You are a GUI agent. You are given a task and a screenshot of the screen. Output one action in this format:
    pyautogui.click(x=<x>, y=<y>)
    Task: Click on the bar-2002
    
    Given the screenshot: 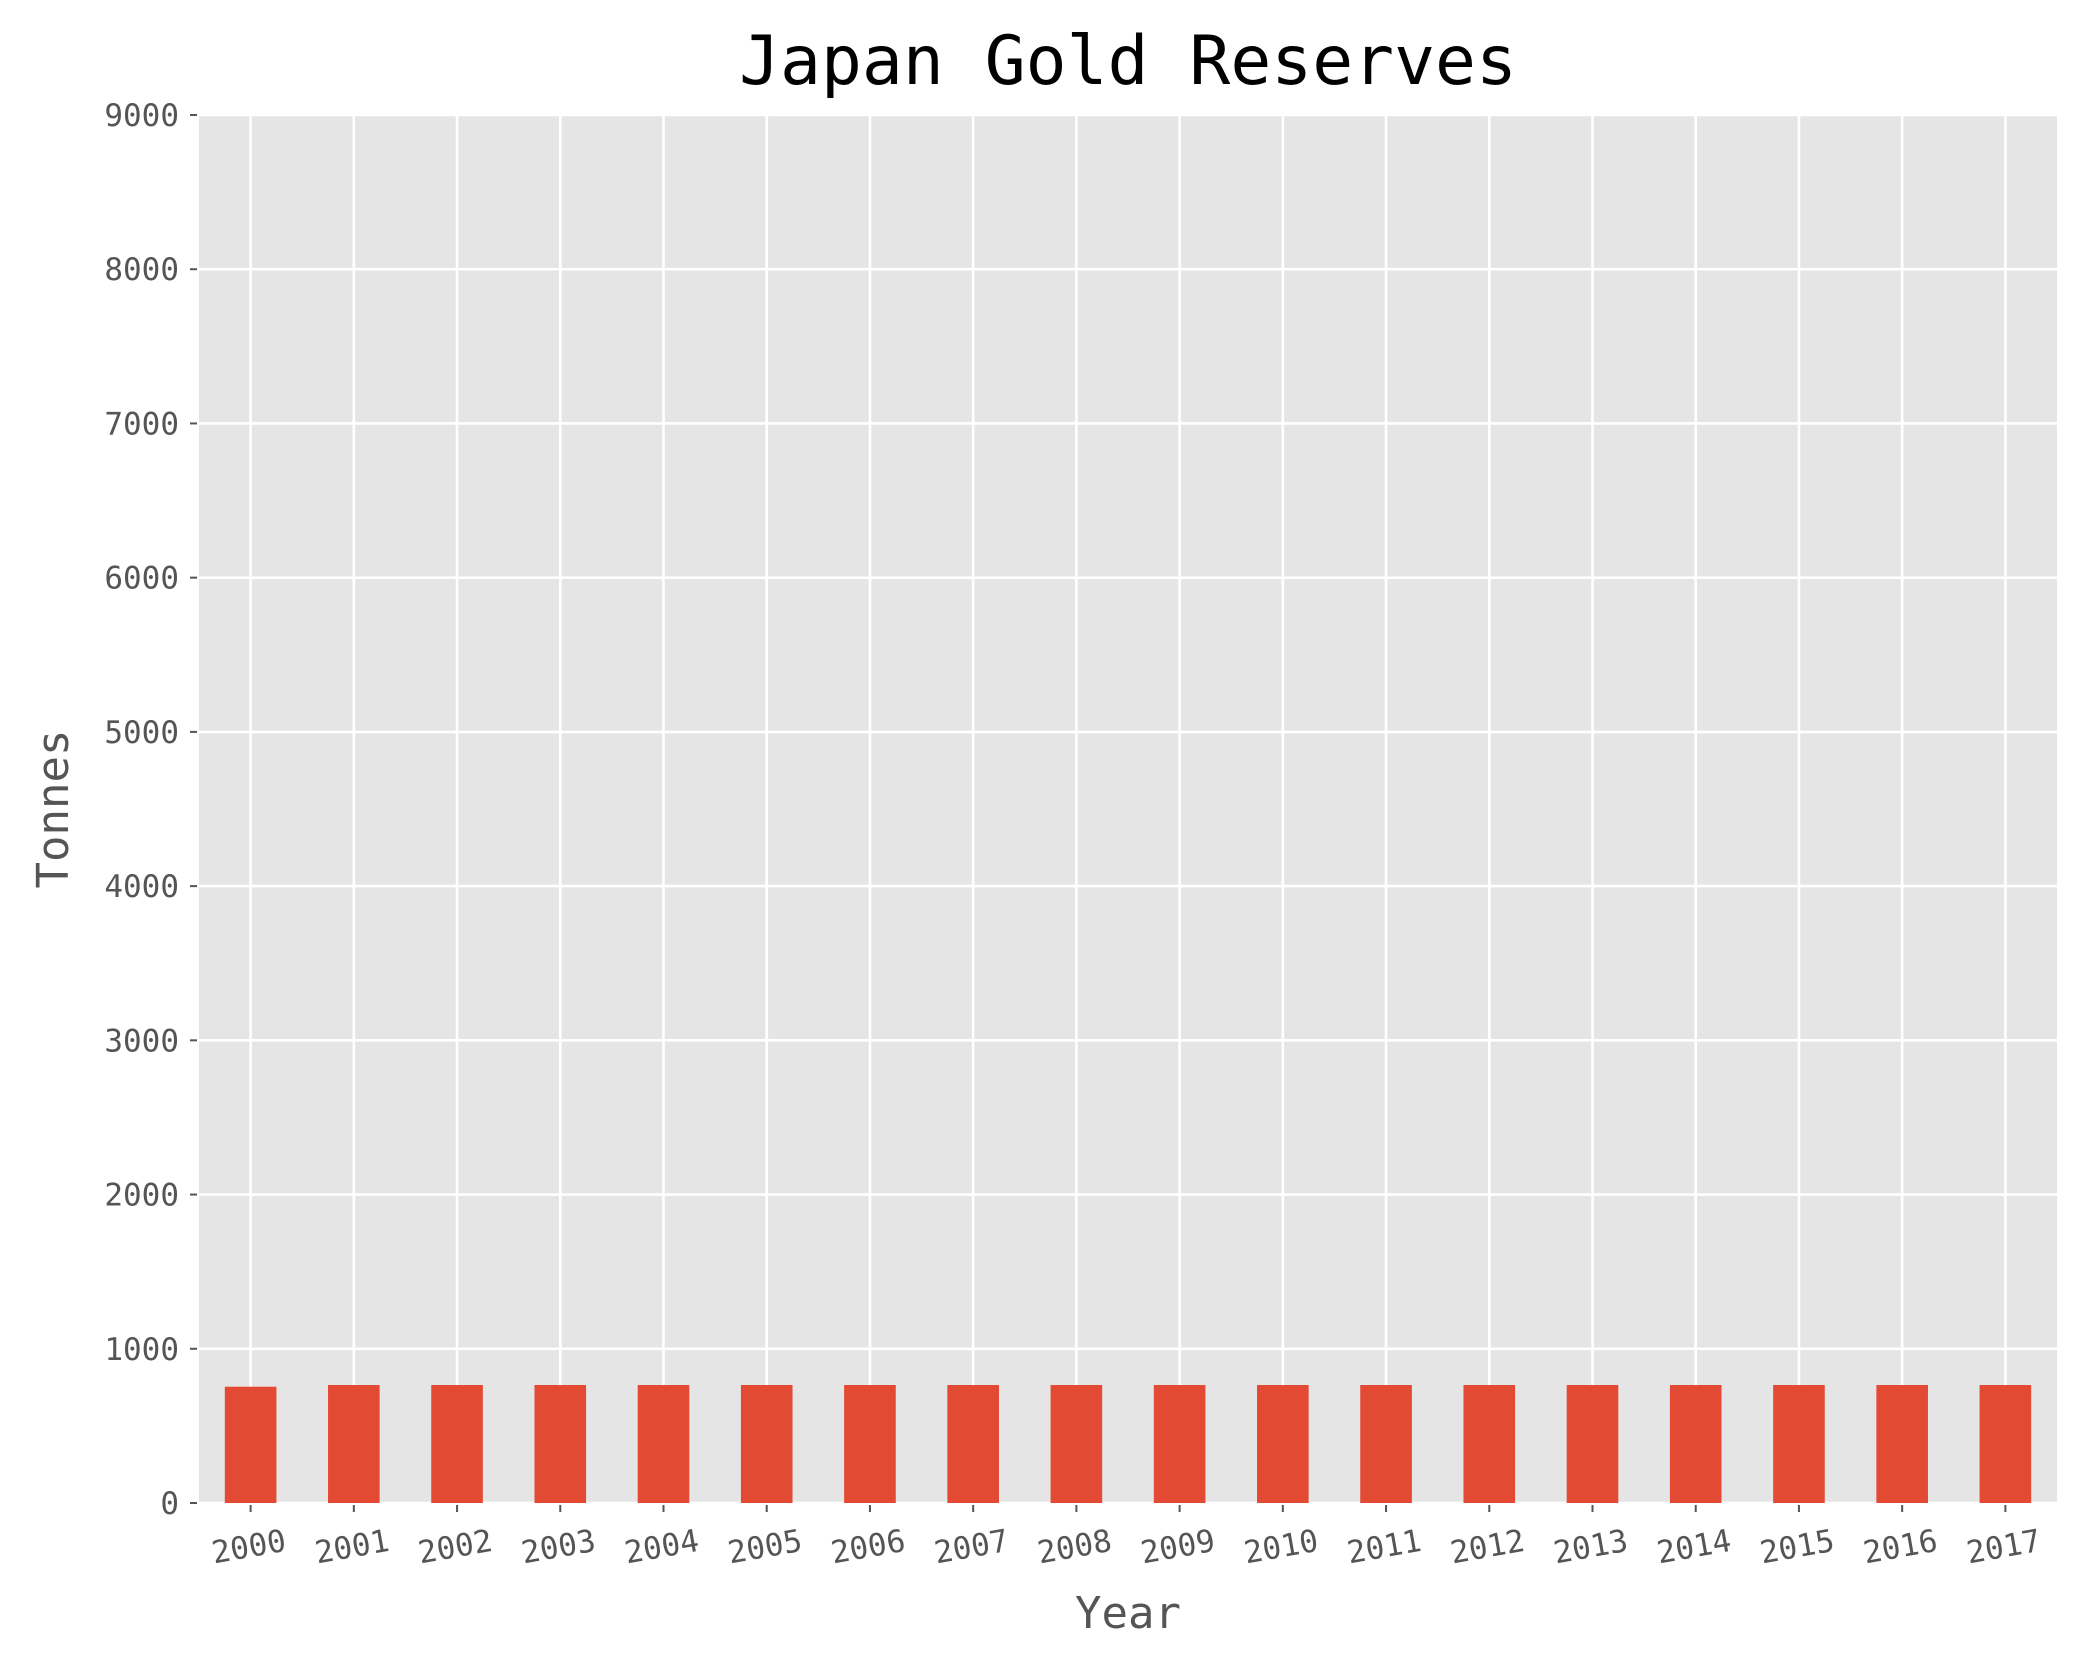 What is the action you would take?
    pyautogui.click(x=457, y=1444)
    